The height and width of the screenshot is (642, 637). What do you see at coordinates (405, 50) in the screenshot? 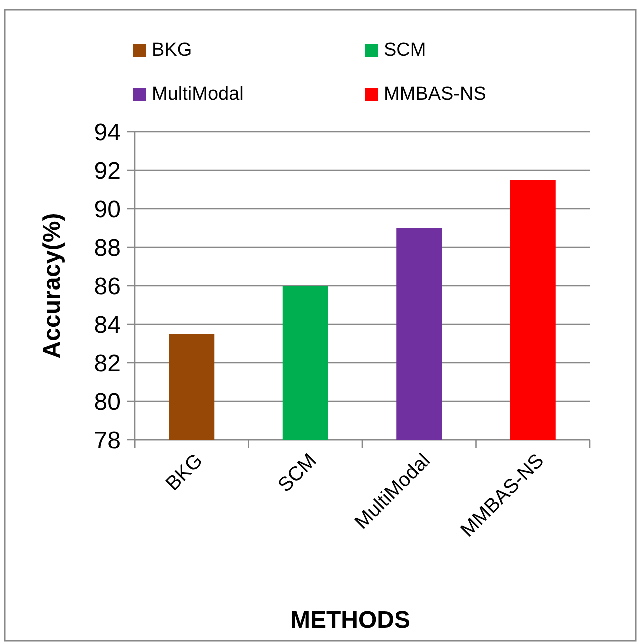
I see `legend-label: SCM` at bounding box center [405, 50].